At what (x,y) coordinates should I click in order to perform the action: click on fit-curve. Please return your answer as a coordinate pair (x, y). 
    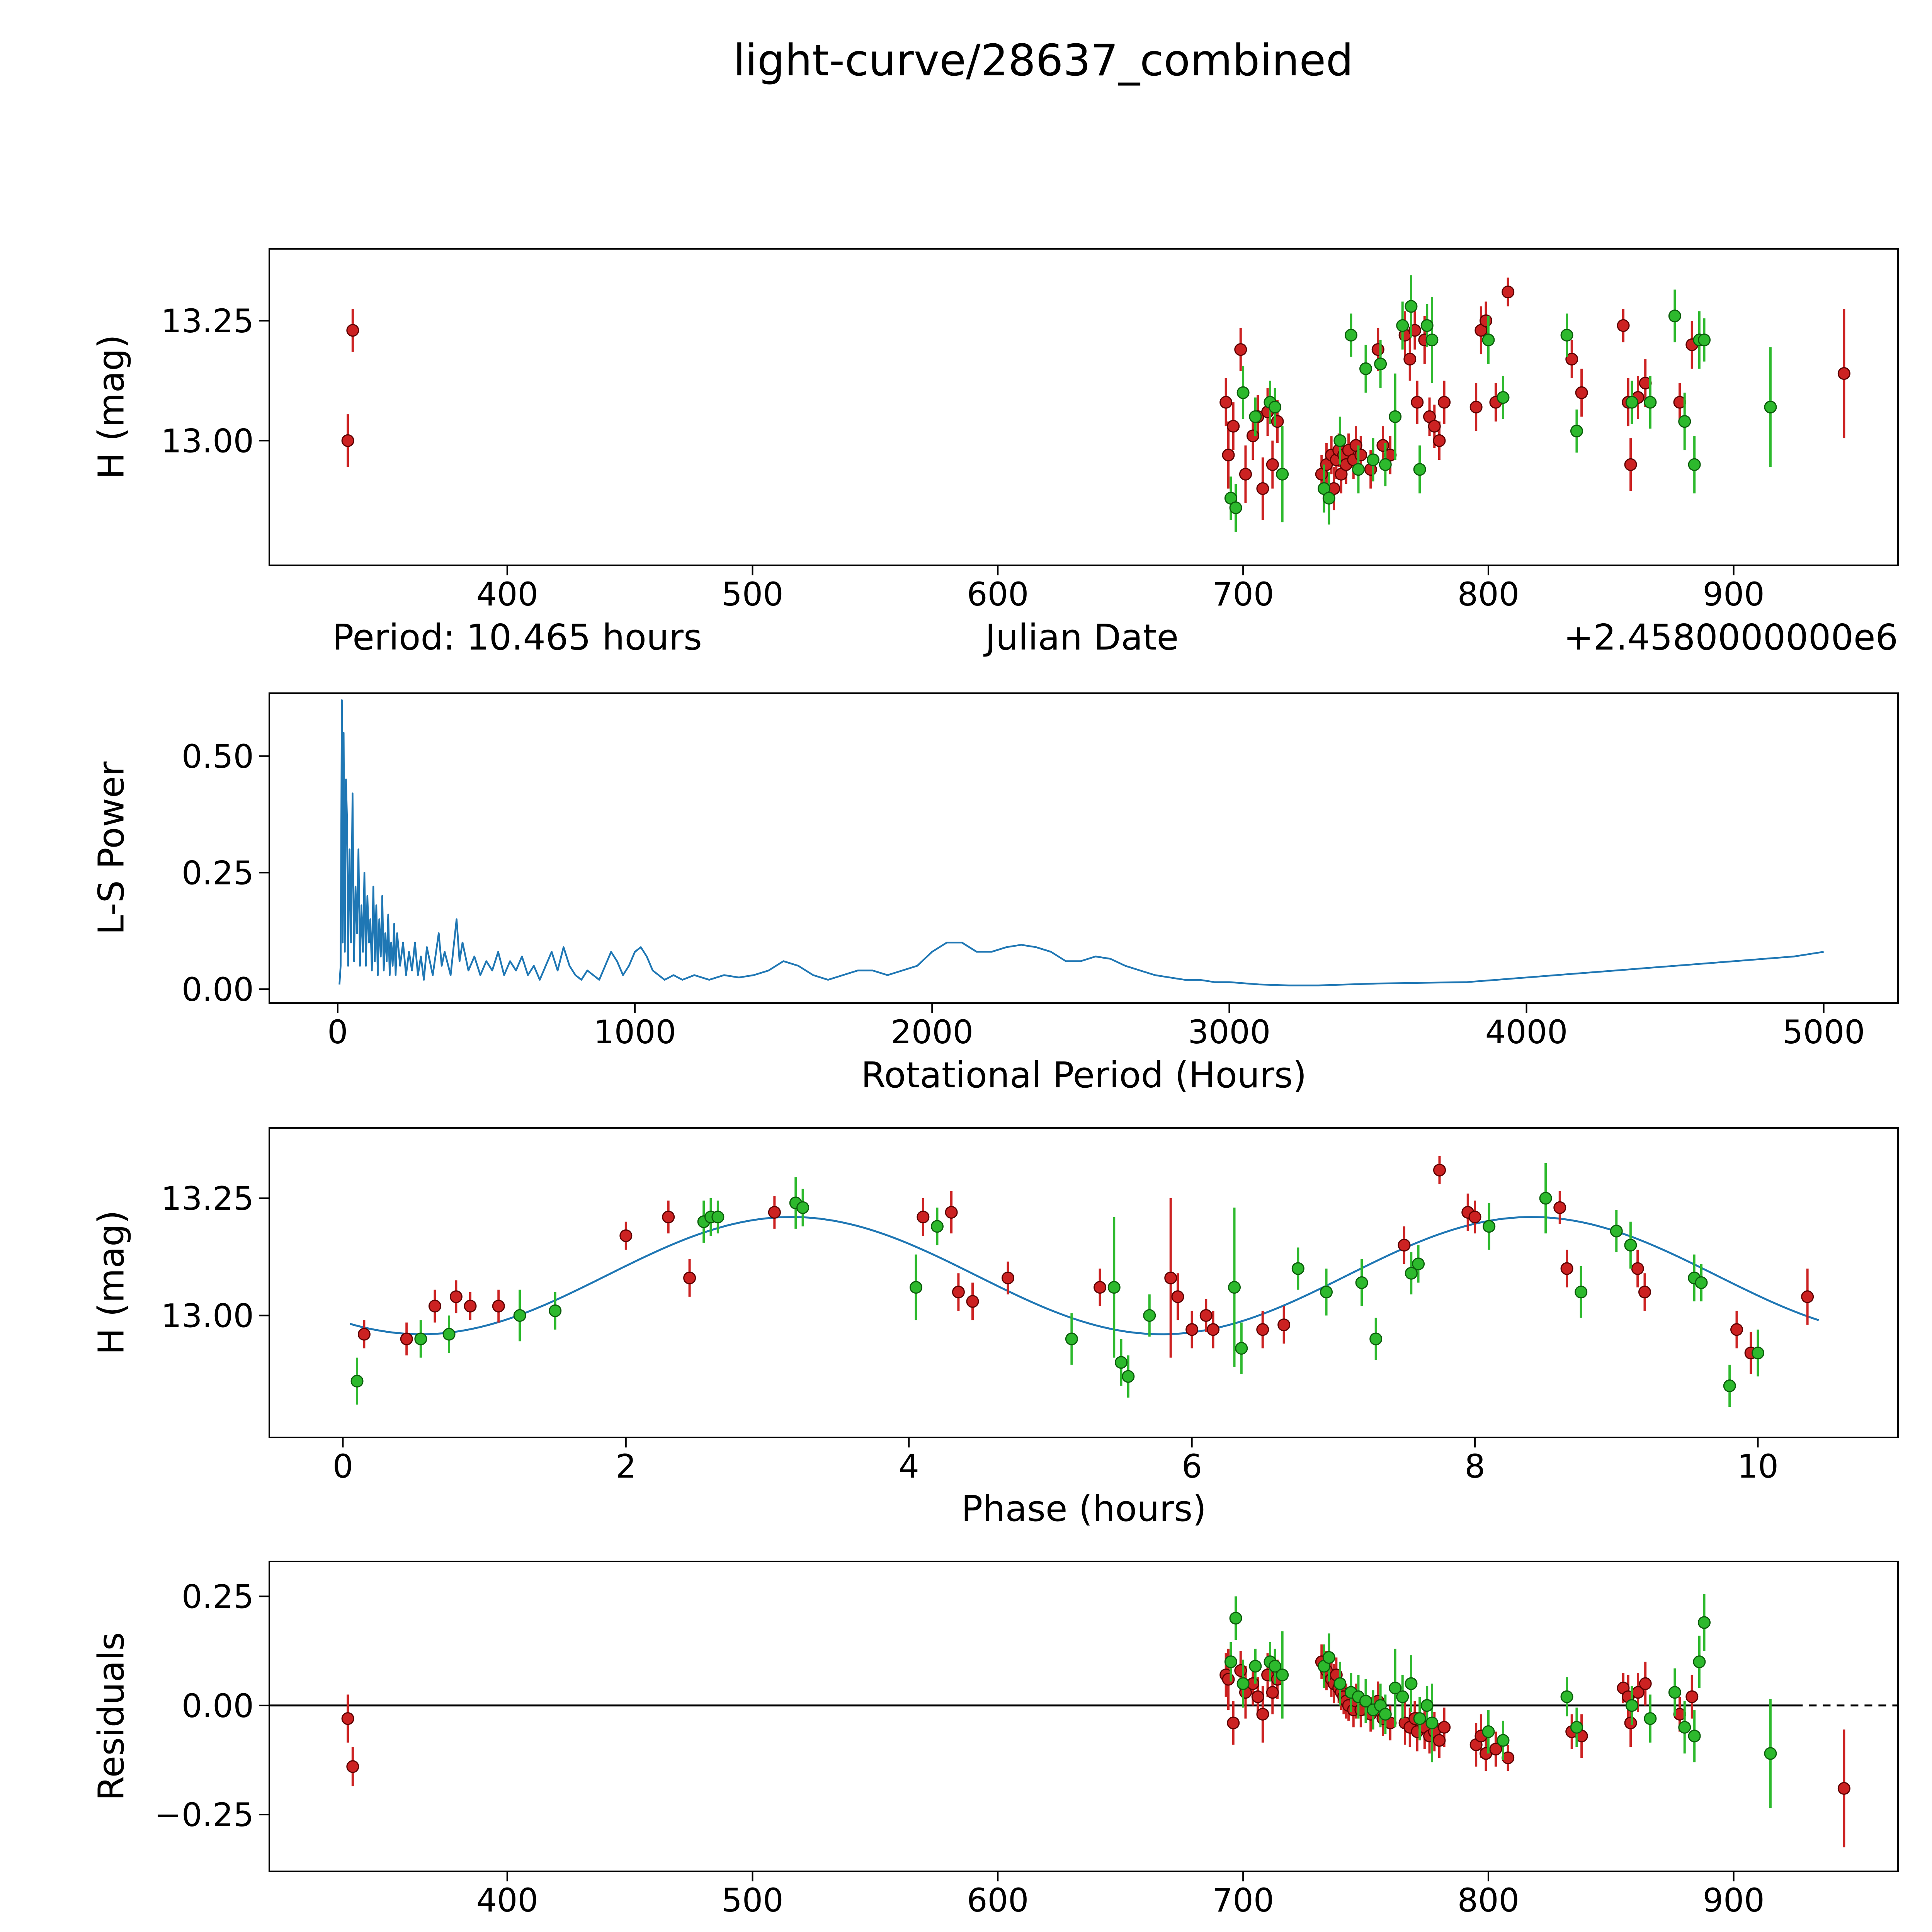
    Looking at the image, I should click on (1084, 1276).